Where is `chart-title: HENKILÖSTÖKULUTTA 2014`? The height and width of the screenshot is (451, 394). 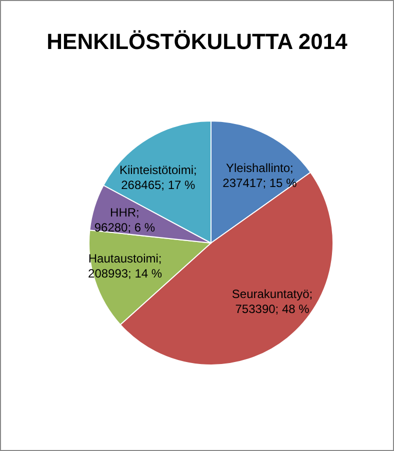 chart-title: HENKILÖSTÖKULUTTA 2014 is located at coordinates (197, 41).